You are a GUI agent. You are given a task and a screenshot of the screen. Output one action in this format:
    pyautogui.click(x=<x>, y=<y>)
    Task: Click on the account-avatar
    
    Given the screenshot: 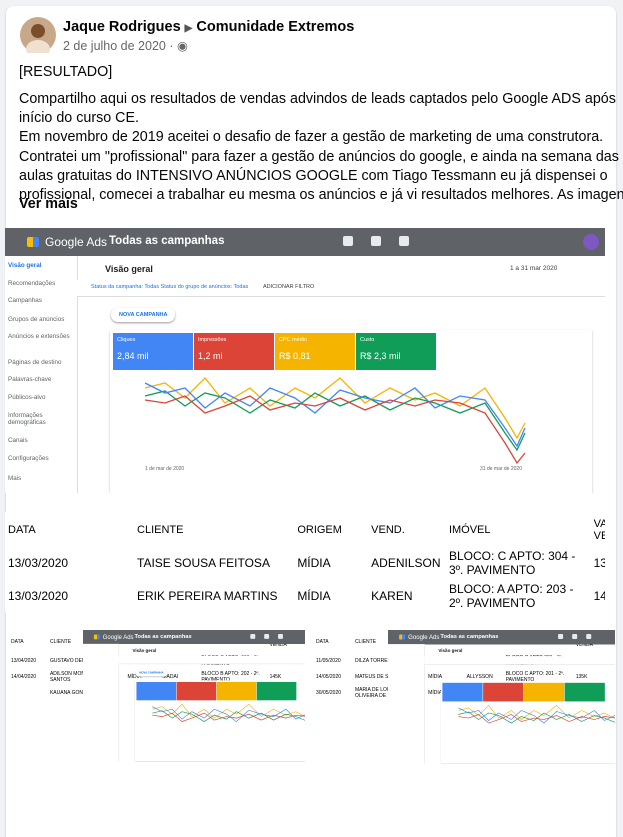 What is the action you would take?
    pyautogui.click(x=591, y=242)
    